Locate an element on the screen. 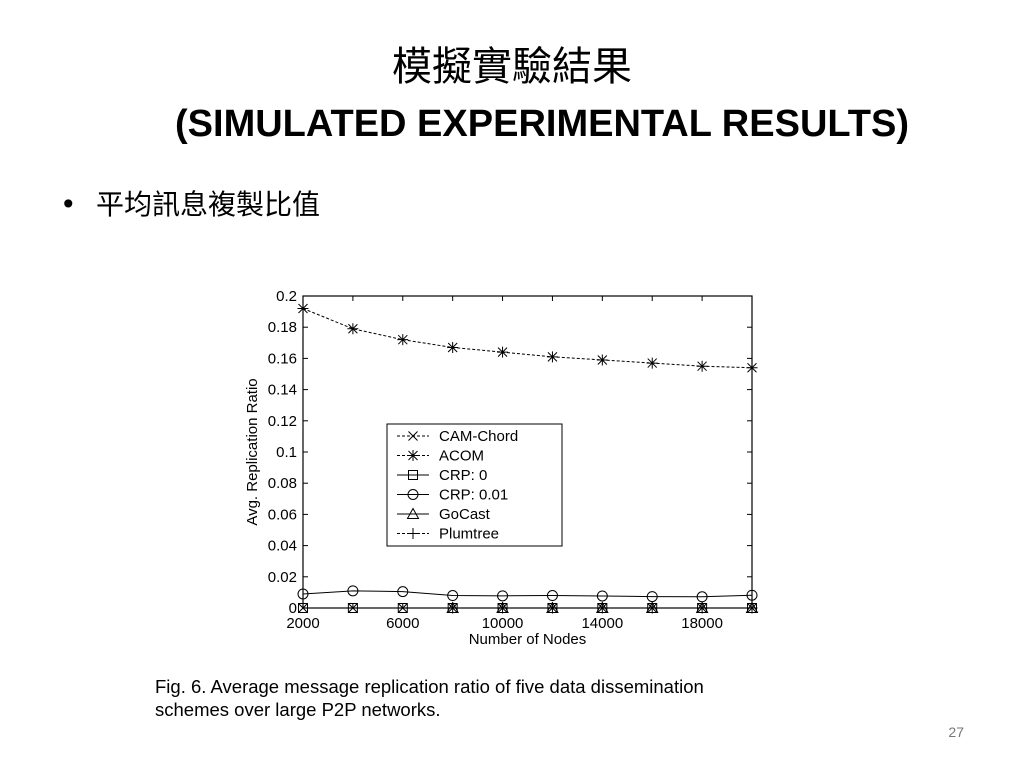 The image size is (1024, 772). bullet-text: 平均訊息複製比值 is located at coordinates (208, 204).